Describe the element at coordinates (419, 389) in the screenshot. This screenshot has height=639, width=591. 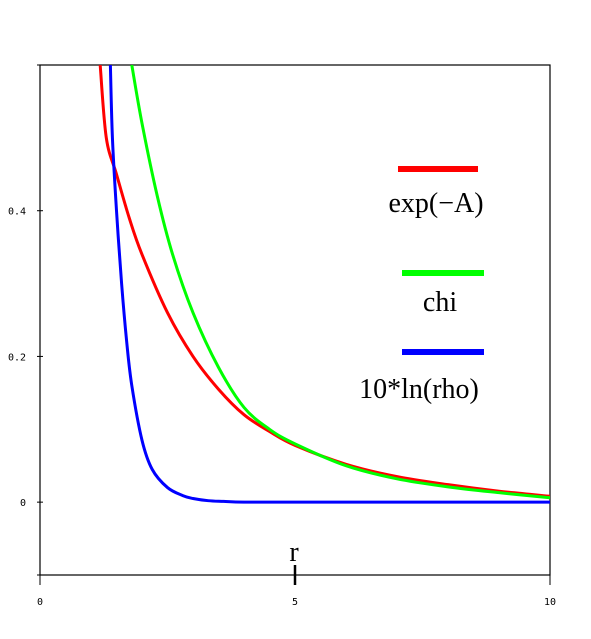
I see `legend-label-2: 10*ln(rho)` at that location.